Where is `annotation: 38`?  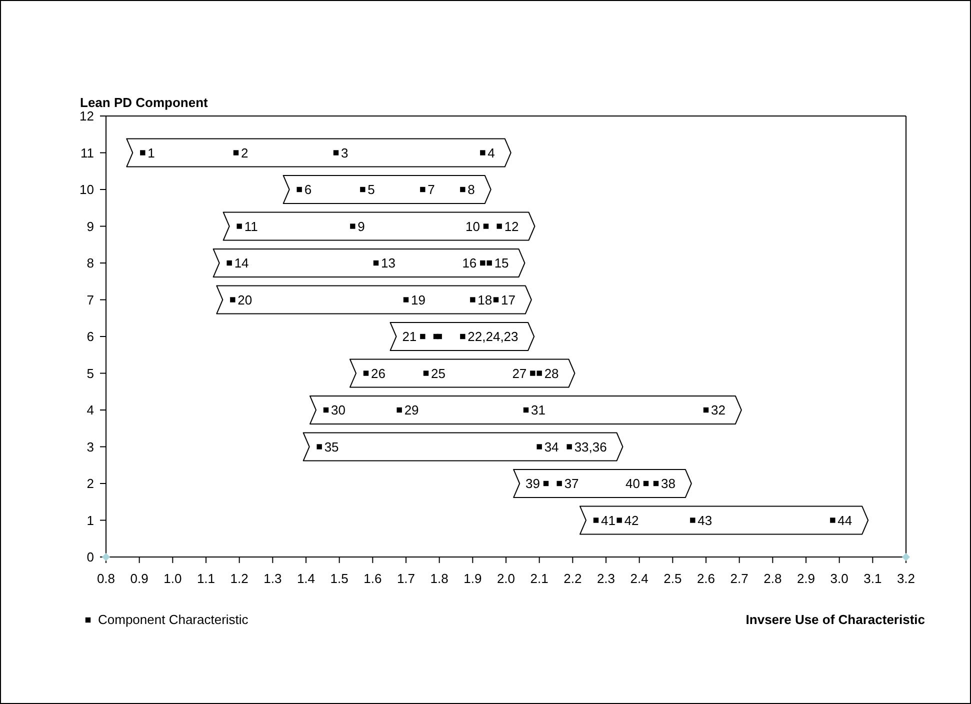
annotation: 38 is located at coordinates (668, 483).